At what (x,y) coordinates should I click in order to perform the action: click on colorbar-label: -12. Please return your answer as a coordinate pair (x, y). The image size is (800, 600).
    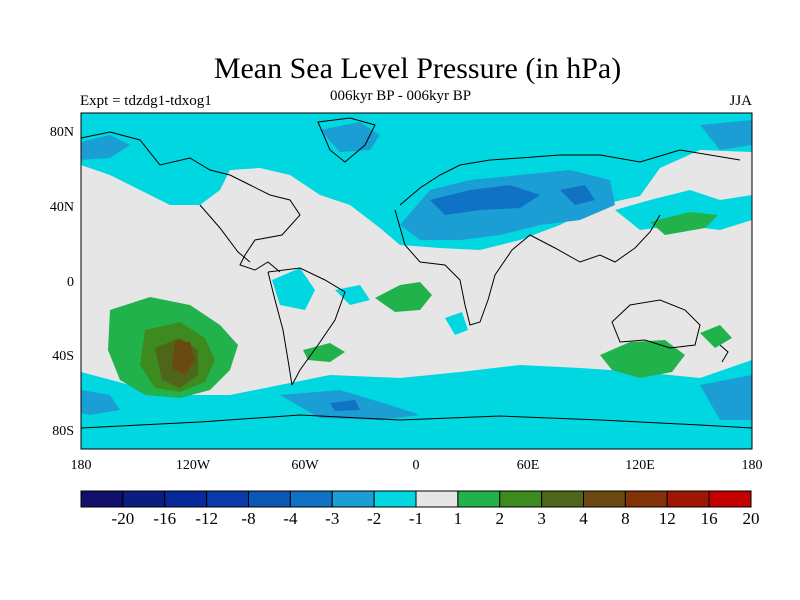
    Looking at the image, I should click on (206, 518).